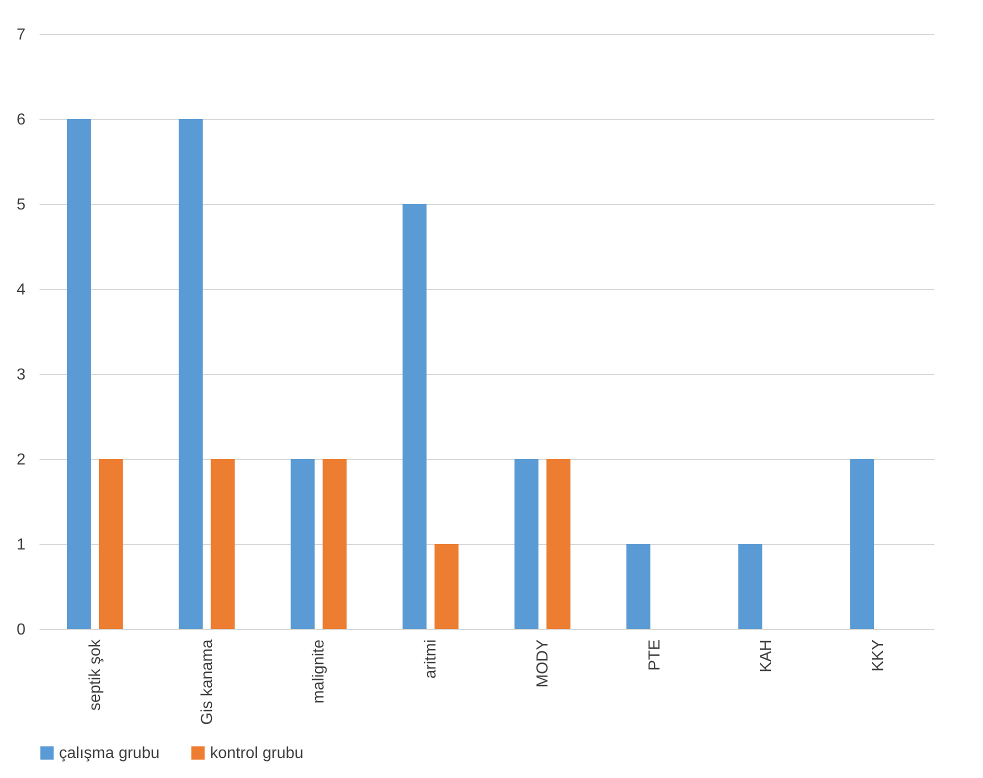 This screenshot has height=778, width=983. I want to click on y-tick-label: 2, so click(21, 460).